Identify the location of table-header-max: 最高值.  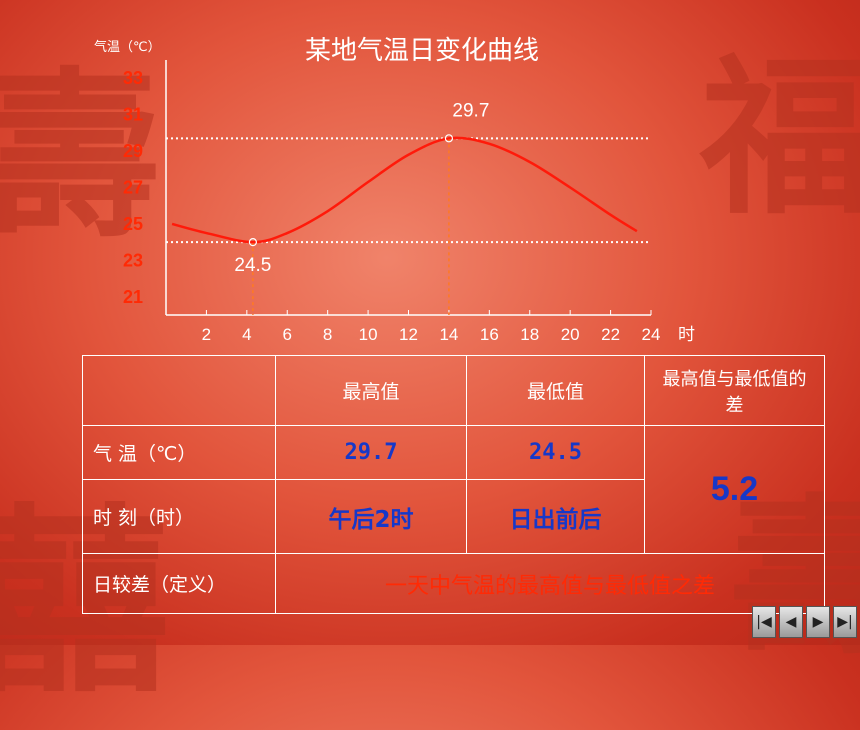
(371, 390).